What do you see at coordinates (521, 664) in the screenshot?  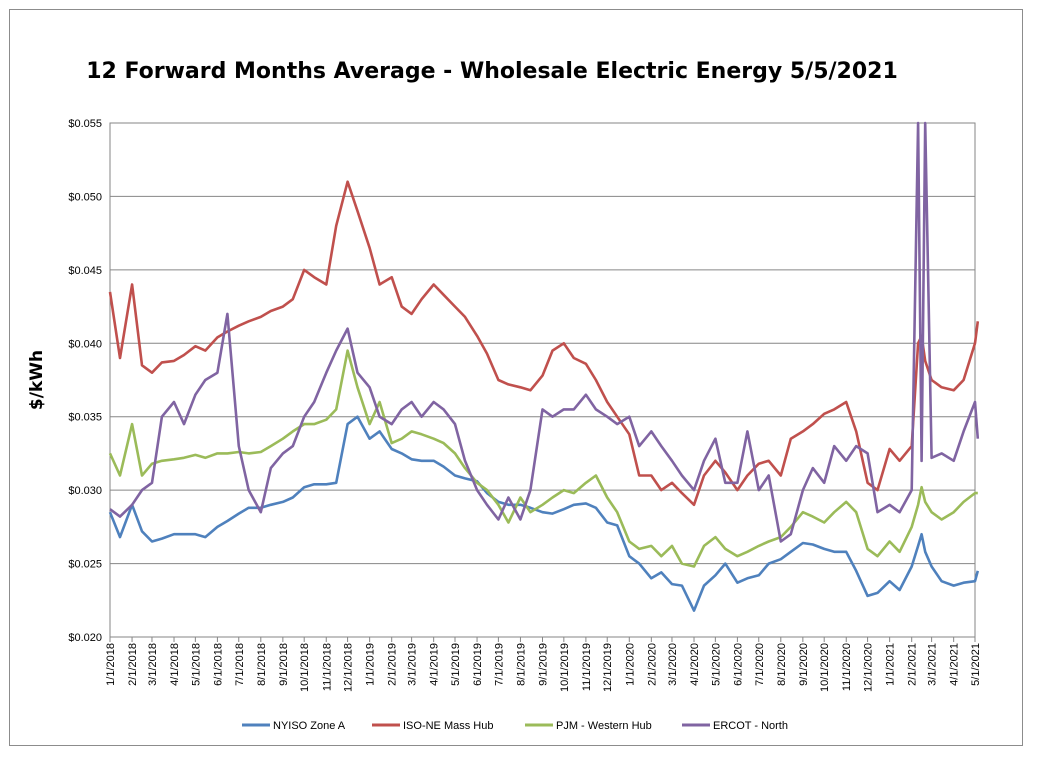 I see `x-tick-label: 8/1/2019` at bounding box center [521, 664].